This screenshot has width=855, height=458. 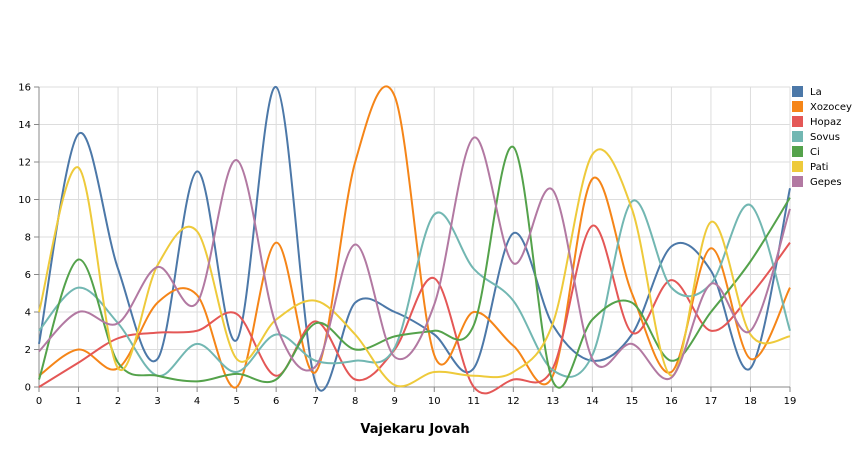 I want to click on x-tick-label: 13, so click(x=552, y=401).